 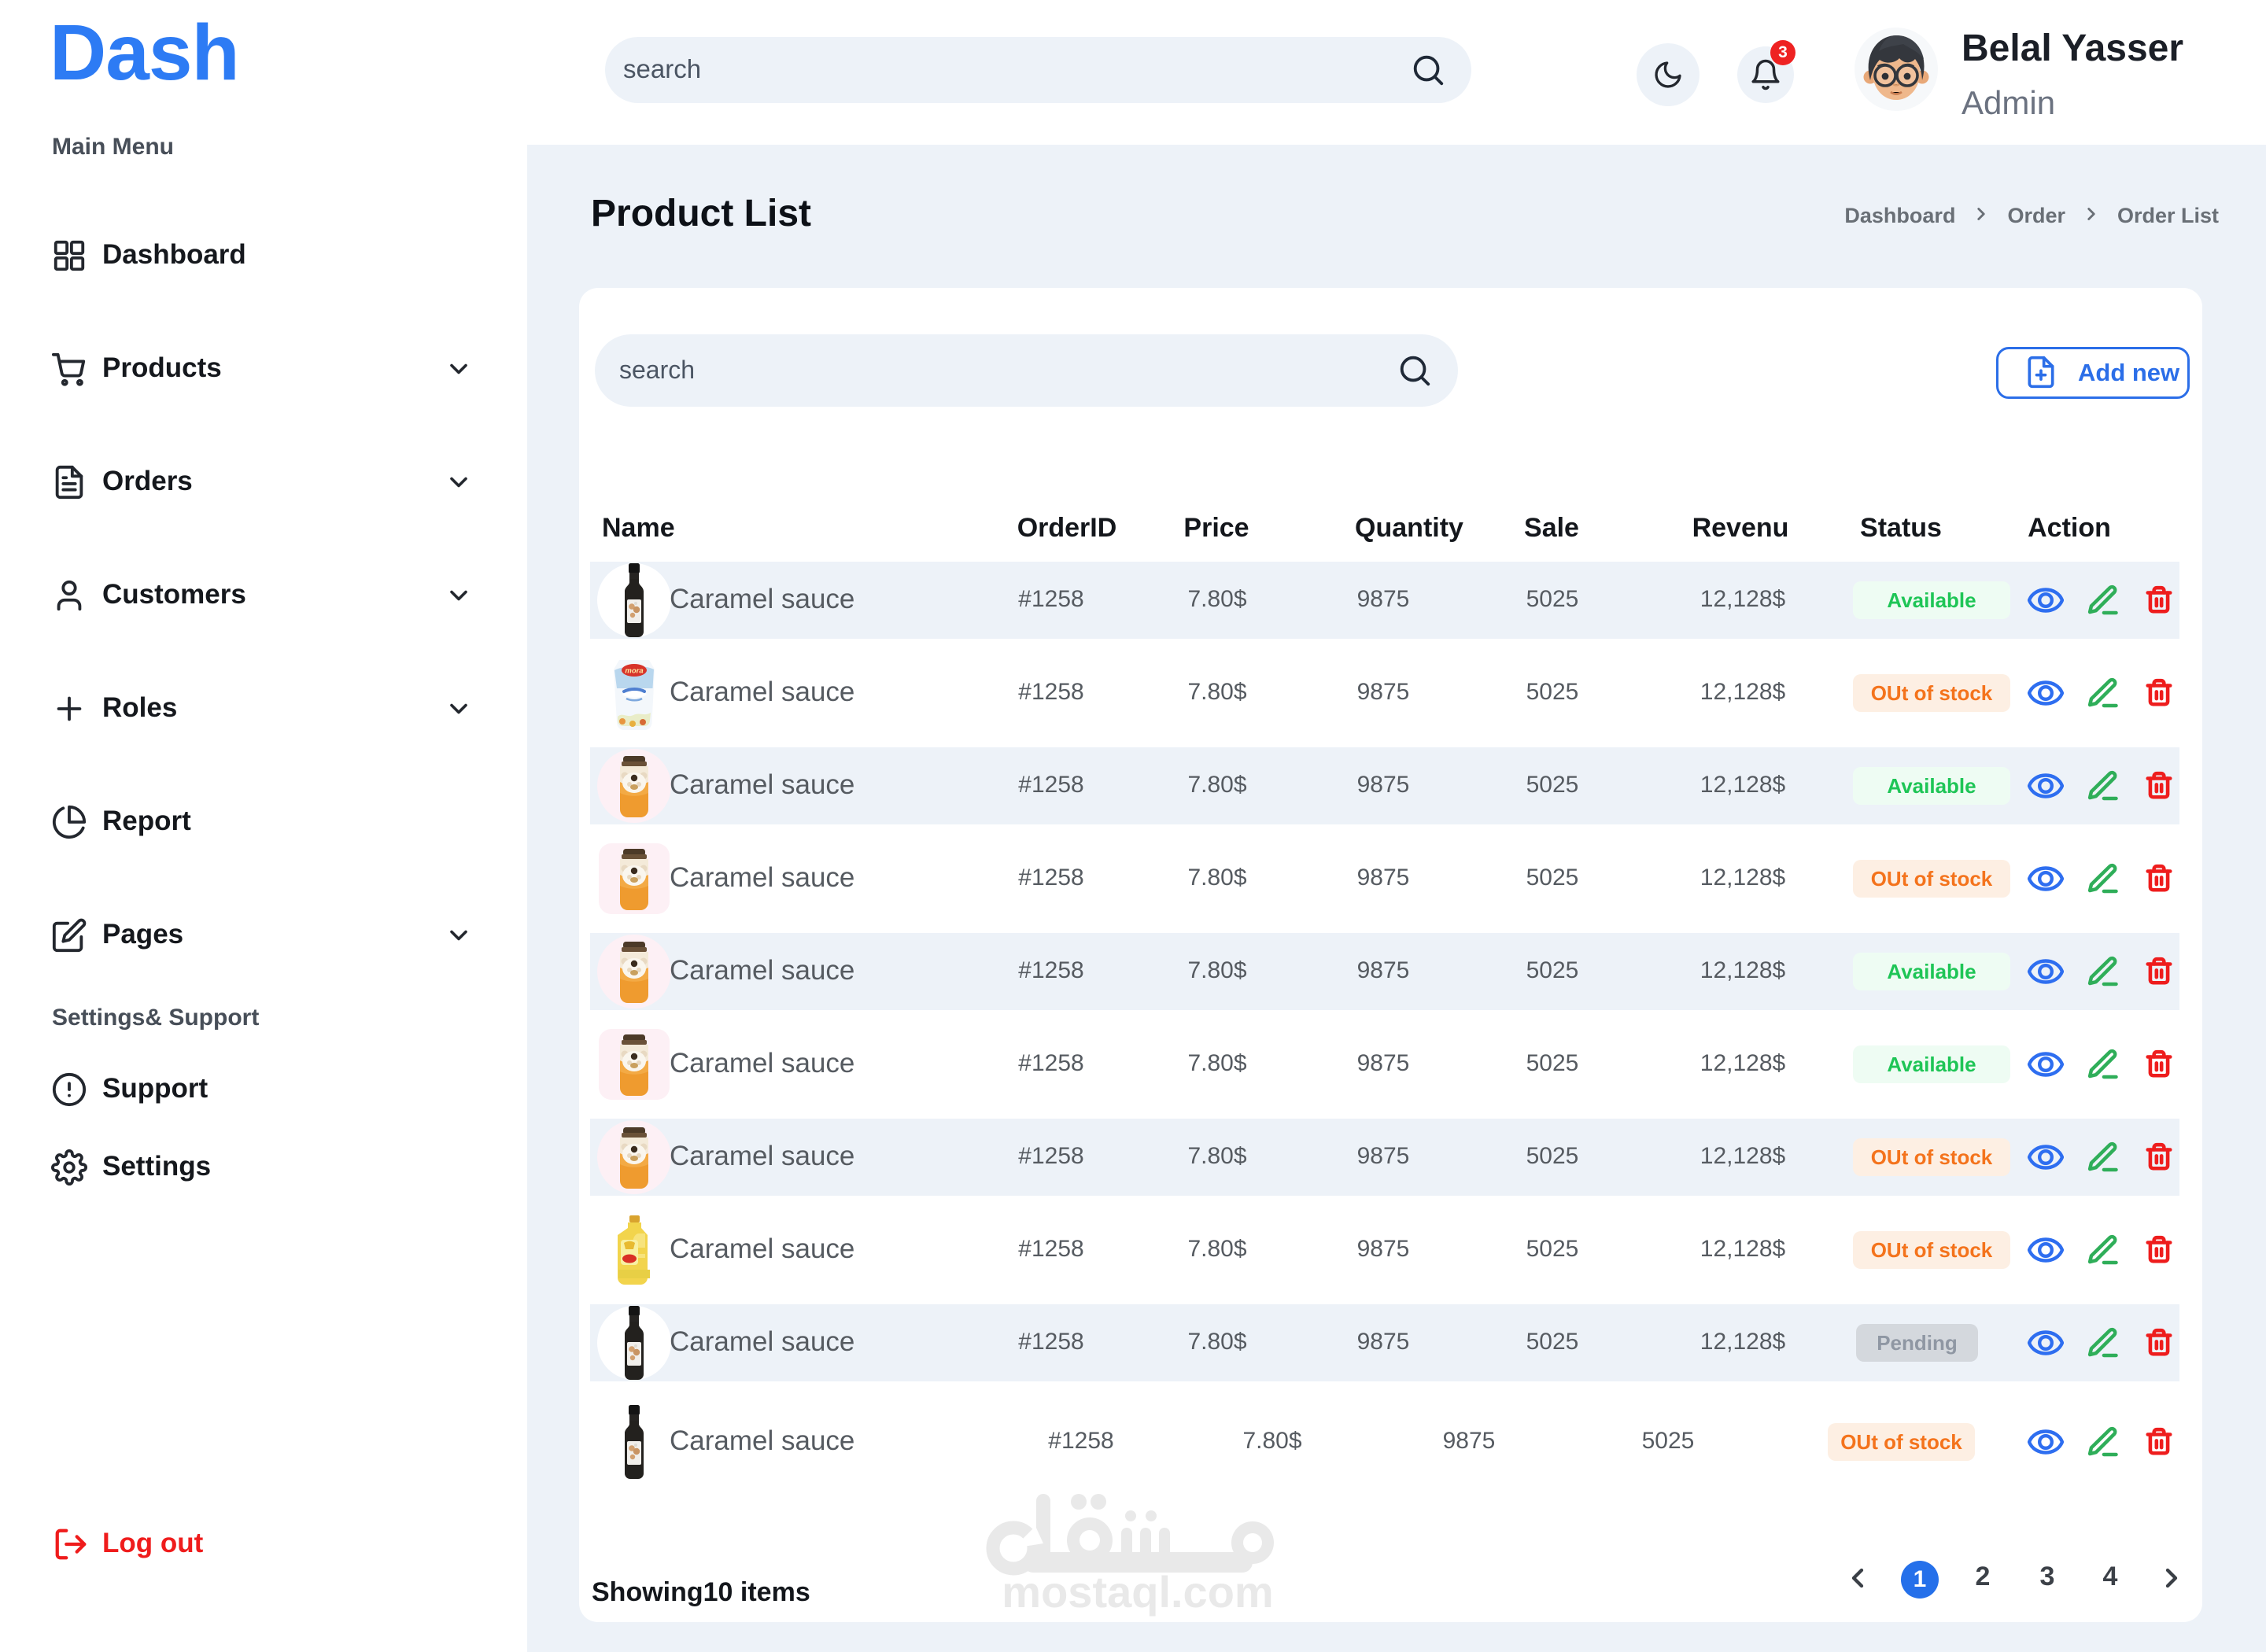 What do you see at coordinates (634, 671) in the screenshot?
I see `svg-text: mora` at bounding box center [634, 671].